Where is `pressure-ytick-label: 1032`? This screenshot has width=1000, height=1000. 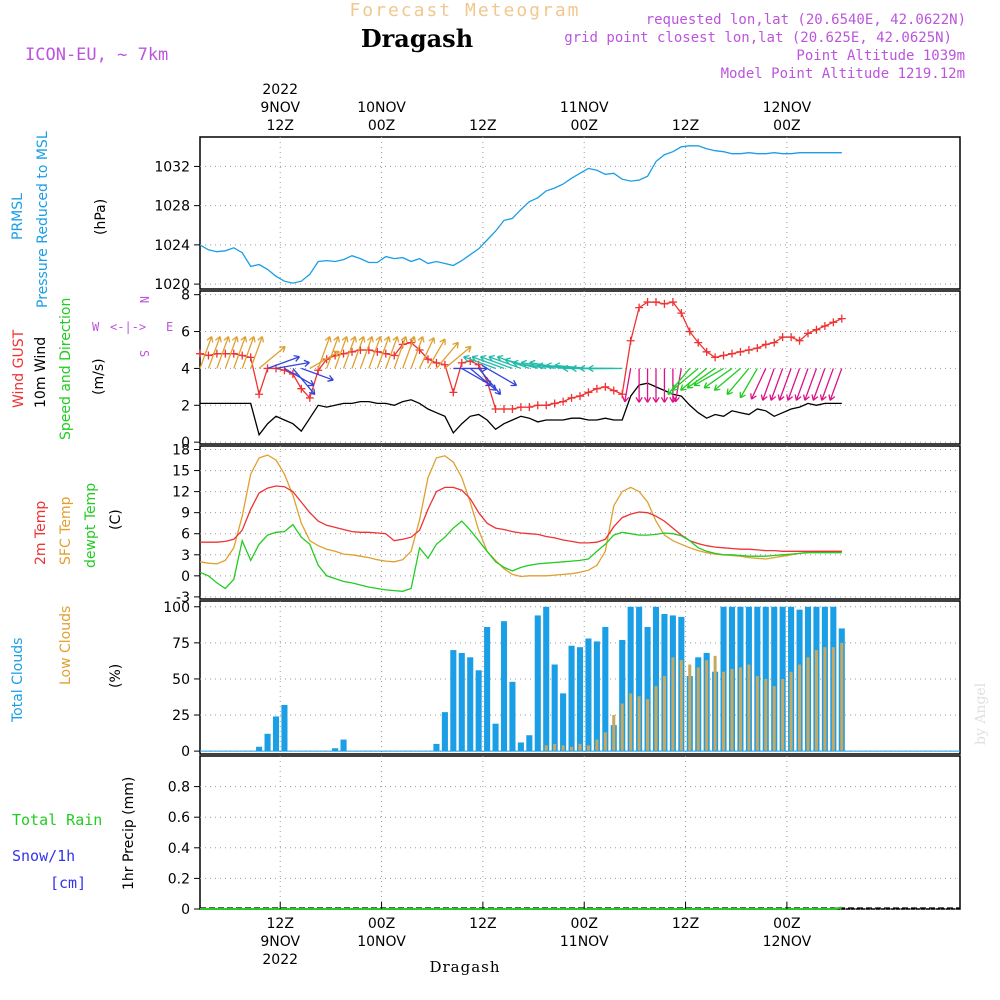
pressure-ytick-label: 1032 is located at coordinates (172, 167).